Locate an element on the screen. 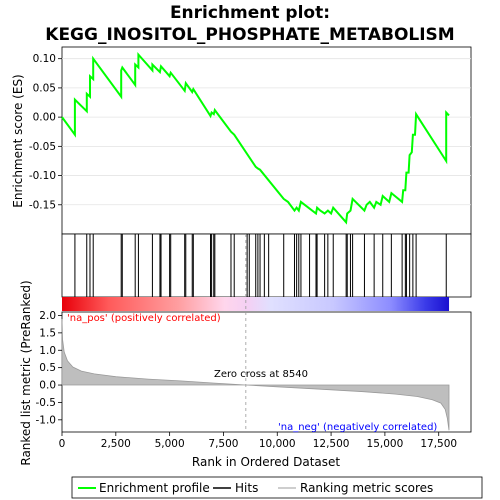 This screenshot has width=500, height=500. metric-y-tick-label: 0.5 is located at coordinates (47, 368).